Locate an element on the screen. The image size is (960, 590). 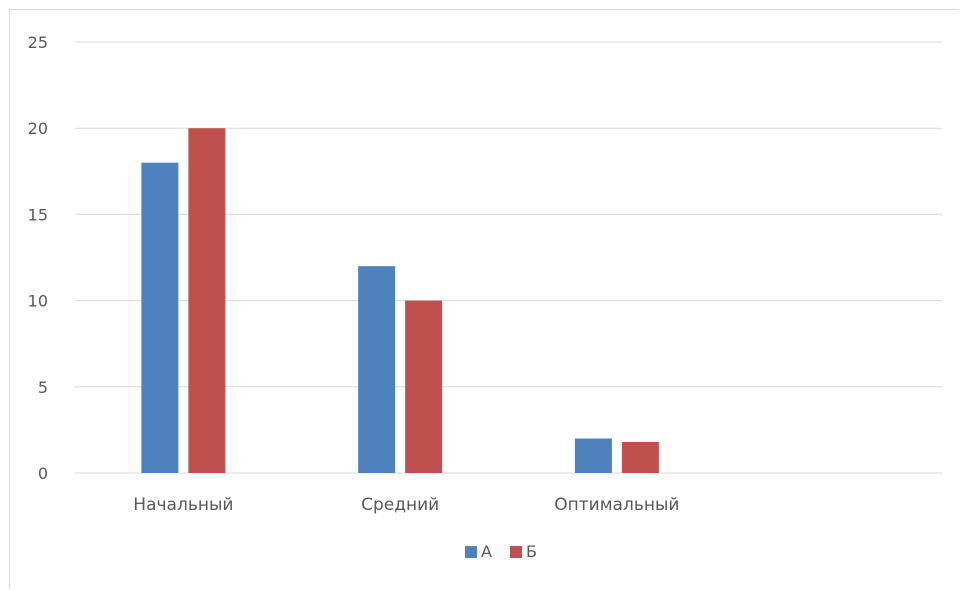
y-tick-label: 0 is located at coordinates (43, 473).